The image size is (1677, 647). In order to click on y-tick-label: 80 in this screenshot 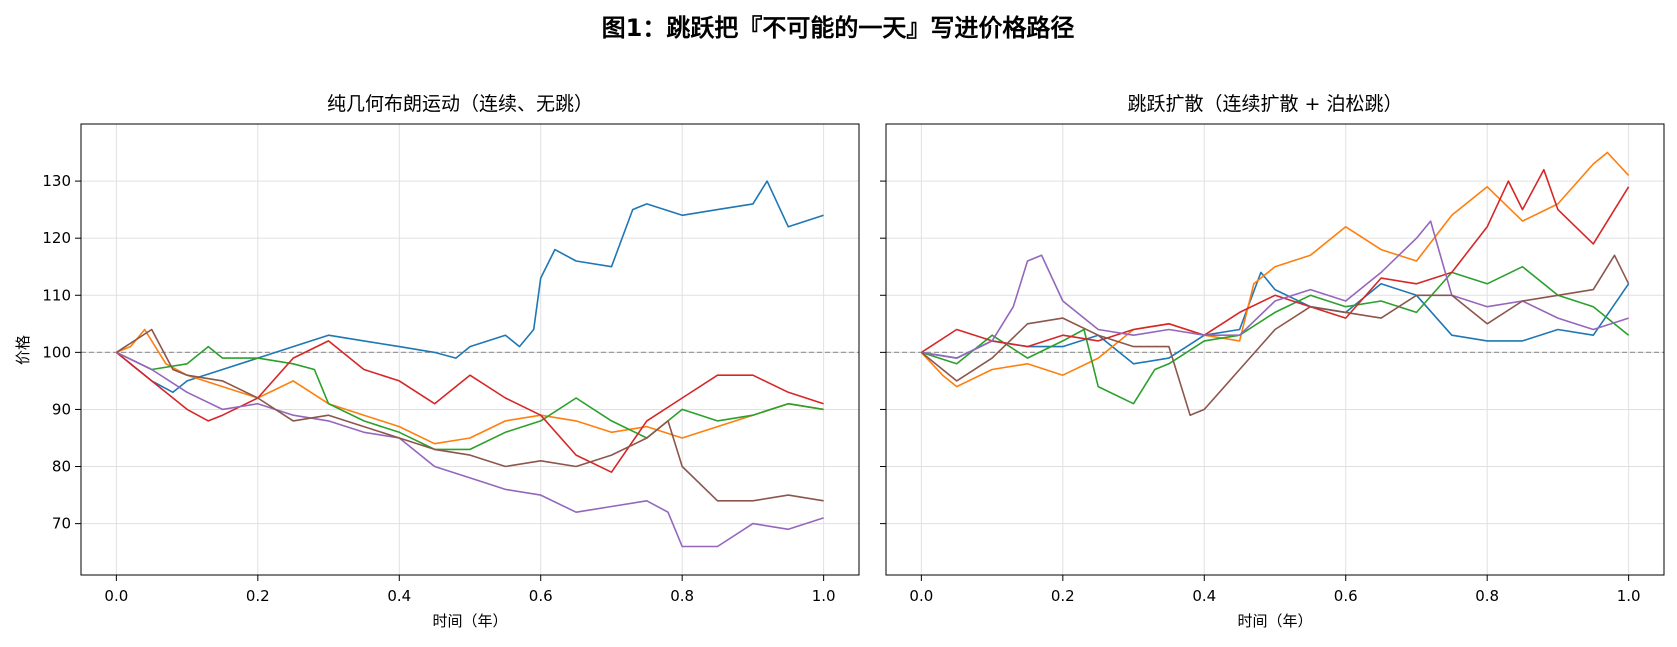, I will do `click(61, 467)`.